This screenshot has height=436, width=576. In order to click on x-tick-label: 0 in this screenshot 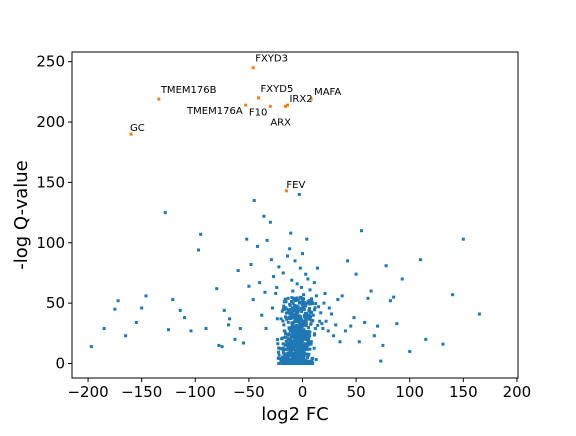, I will do `click(303, 392)`.